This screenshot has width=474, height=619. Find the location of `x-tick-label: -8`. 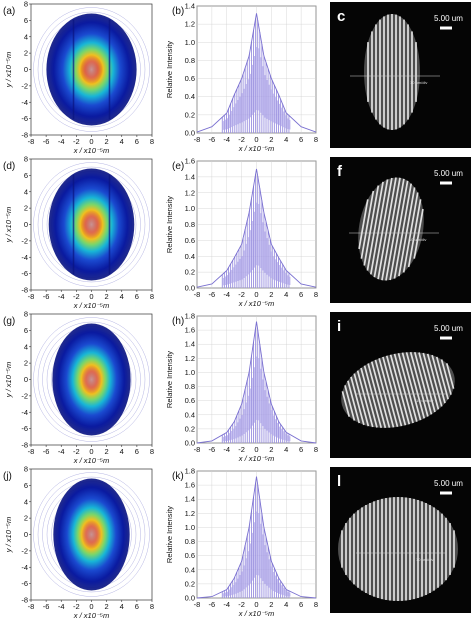

x-tick-label: -8 is located at coordinates (197, 604).